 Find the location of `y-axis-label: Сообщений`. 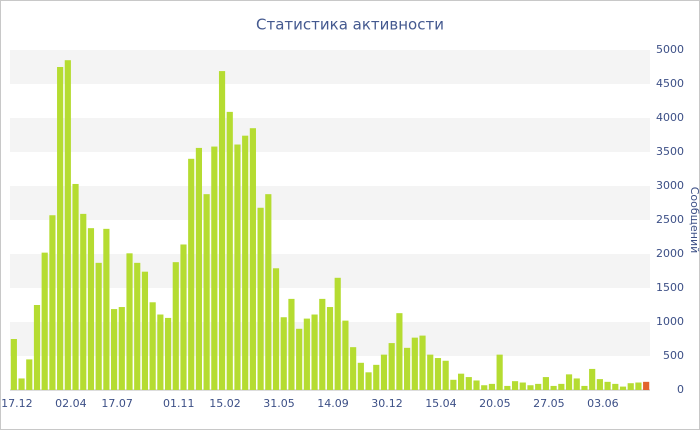

y-axis-label: Сообщений is located at coordinates (694, 220).